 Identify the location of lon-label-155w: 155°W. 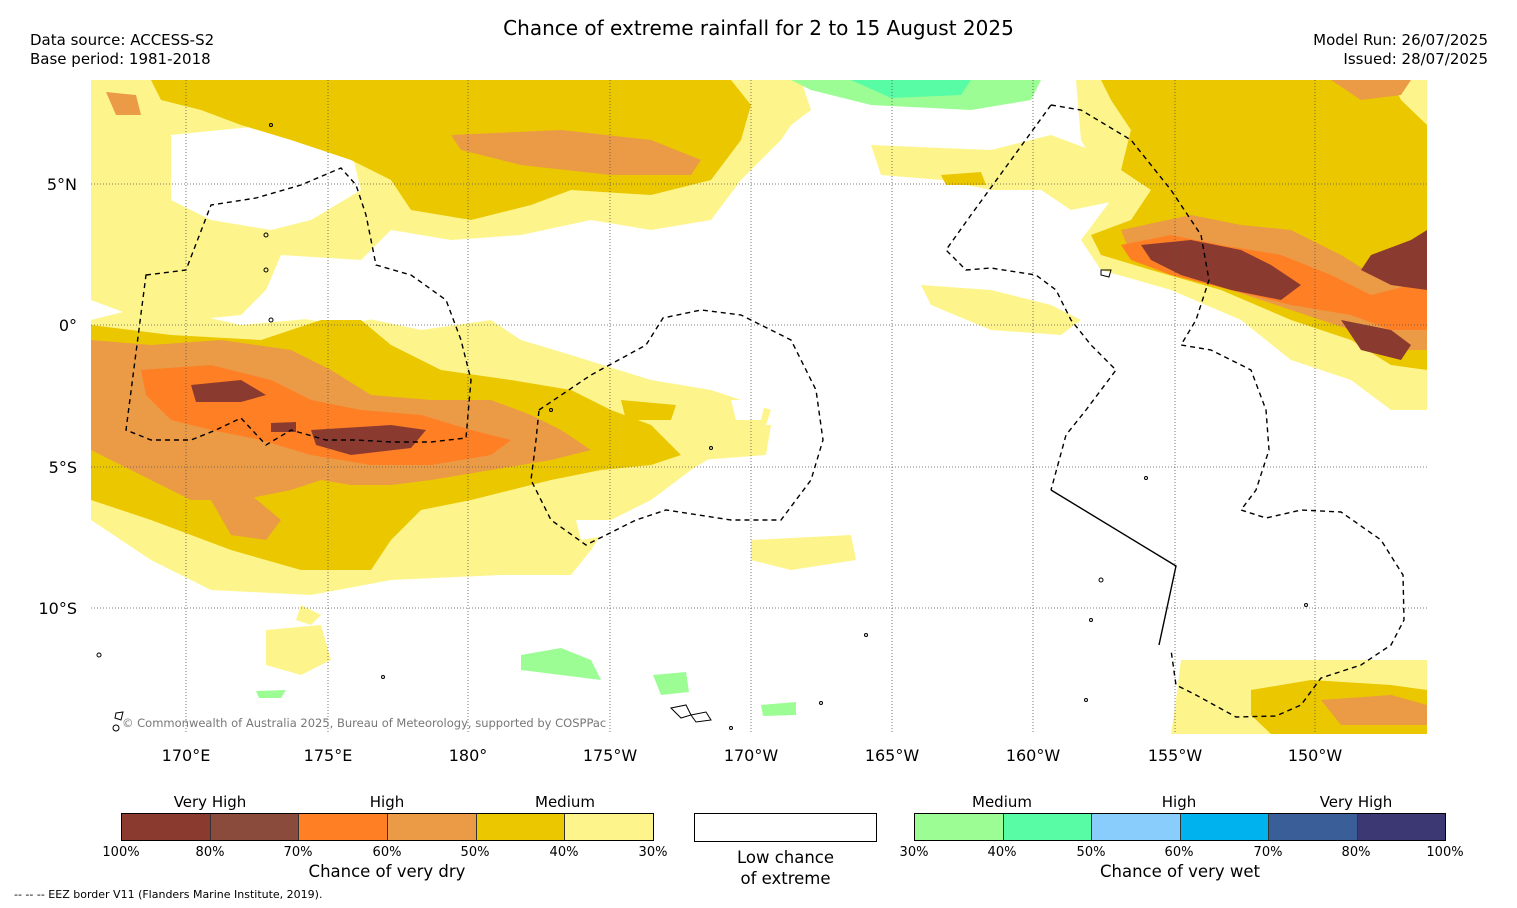
(1175, 755).